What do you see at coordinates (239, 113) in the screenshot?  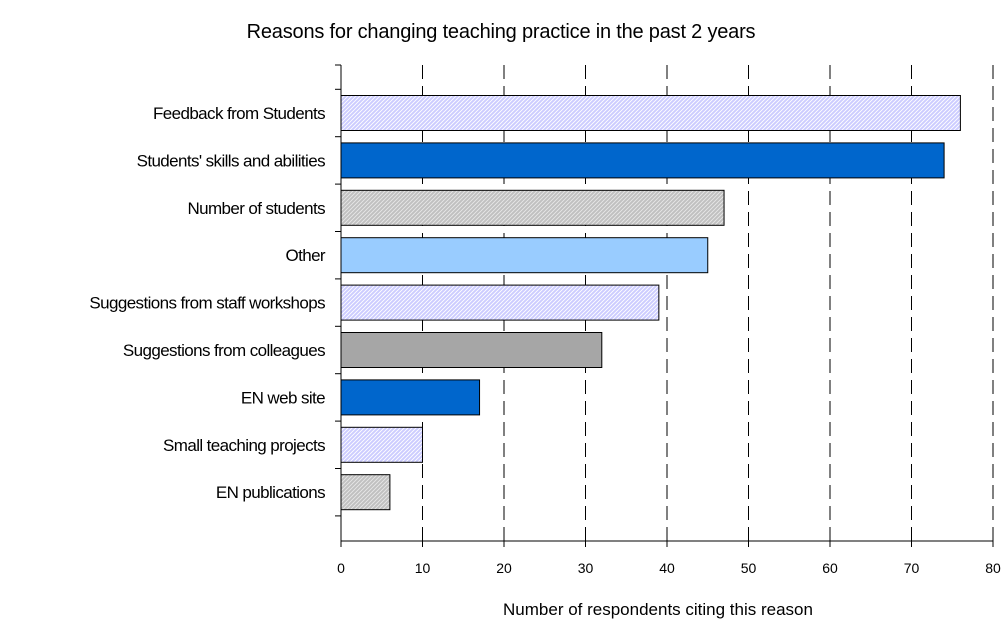 I see `category-label: Feedback from Students` at bounding box center [239, 113].